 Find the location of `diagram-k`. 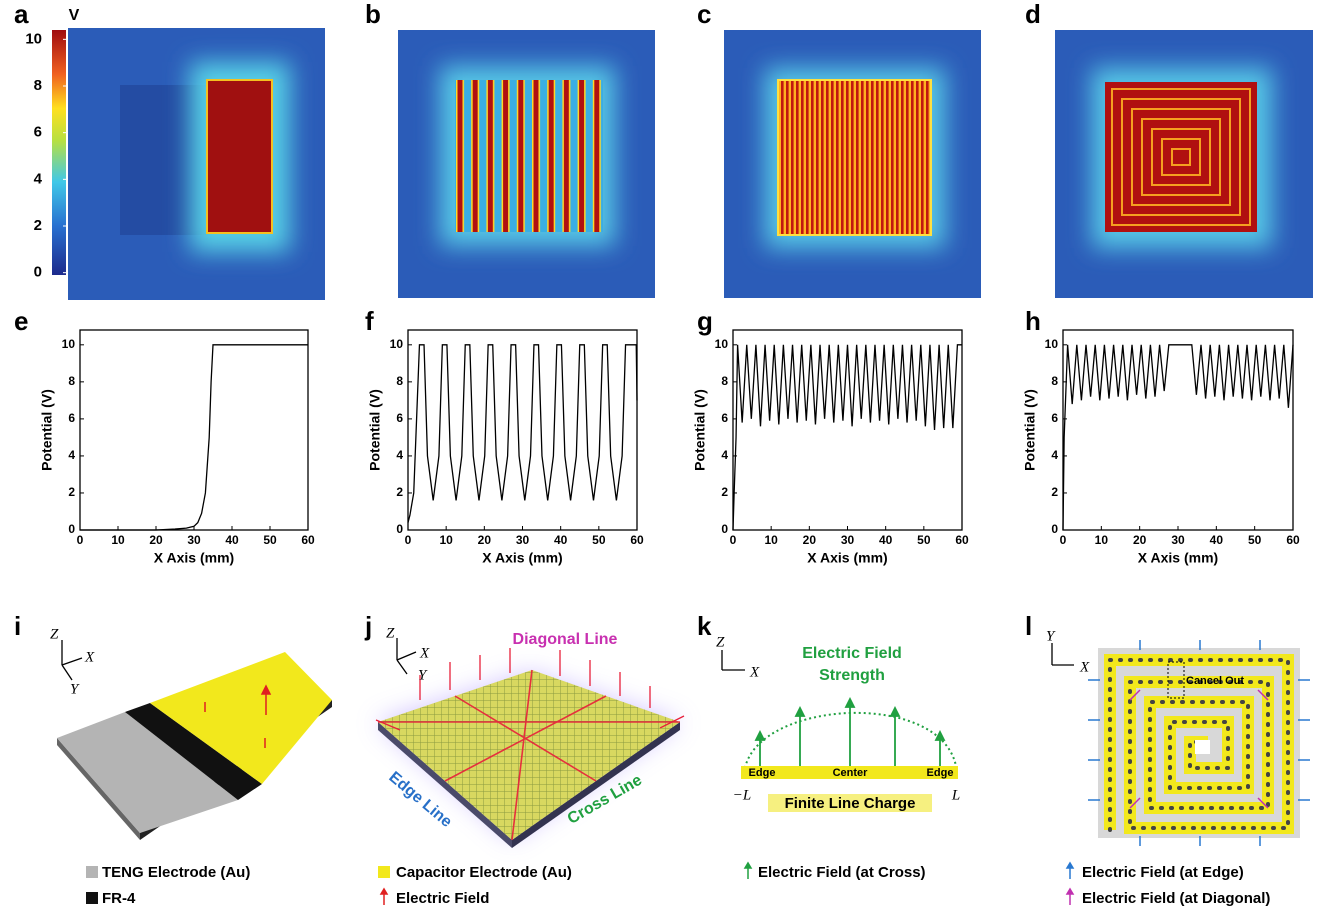

diagram-k is located at coordinates (839, 731).